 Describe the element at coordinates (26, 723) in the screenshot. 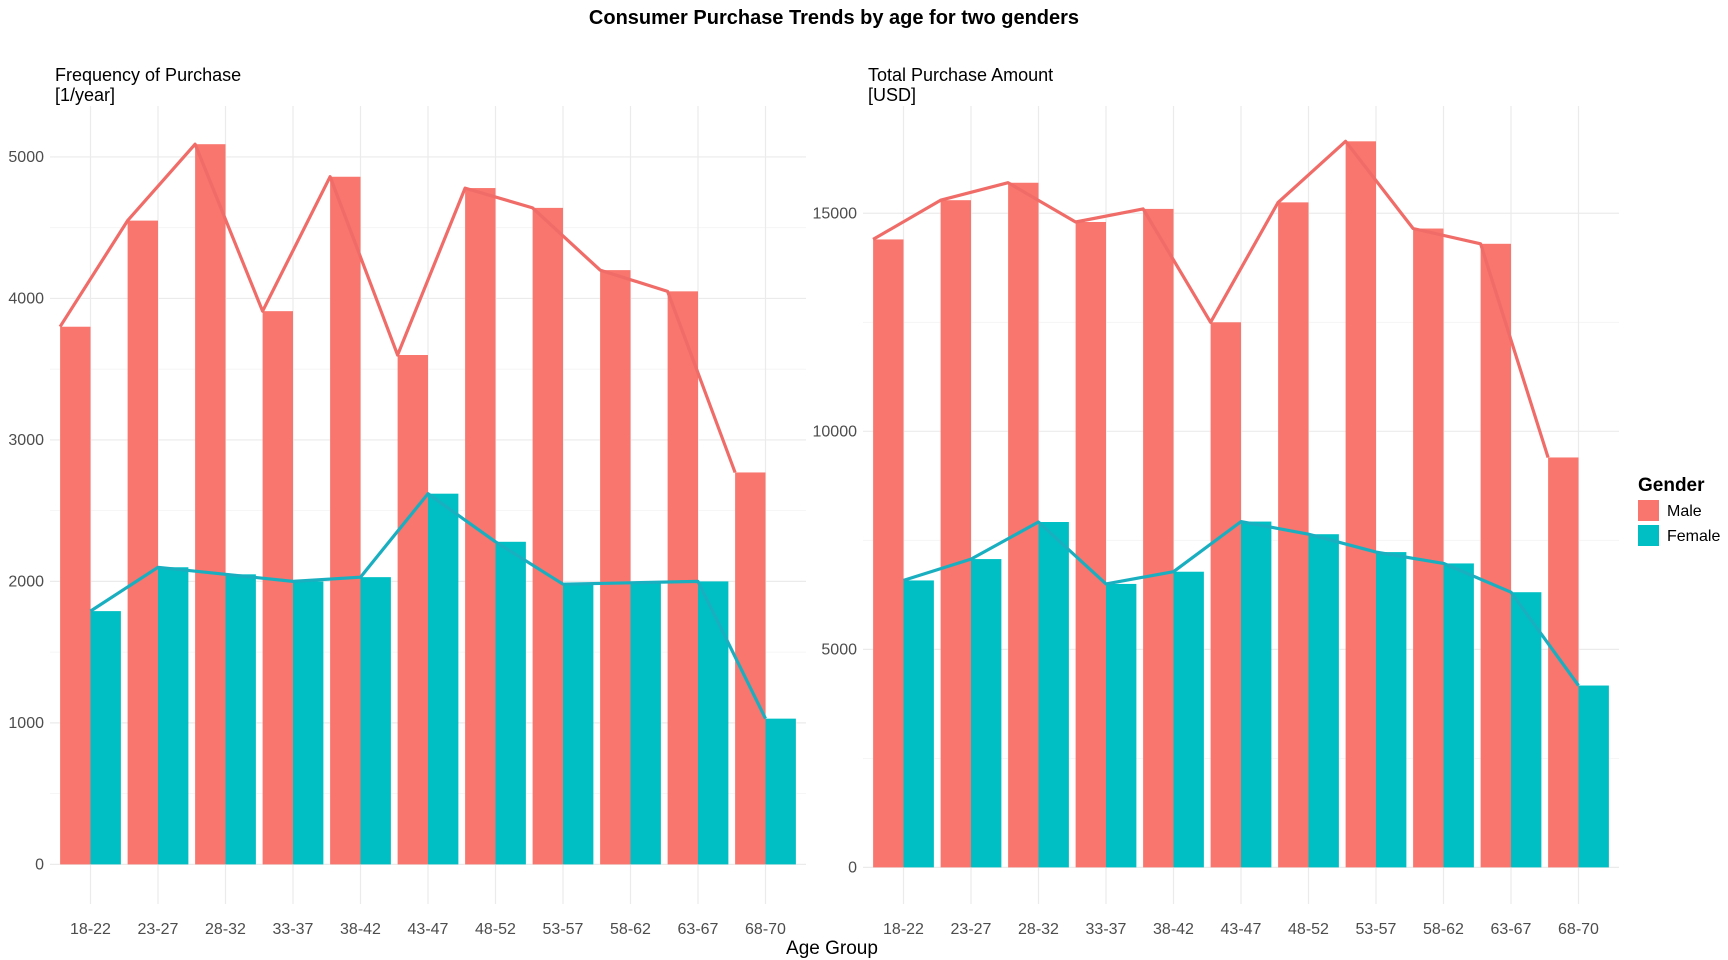

I see `y-tick-label: 1000` at that location.